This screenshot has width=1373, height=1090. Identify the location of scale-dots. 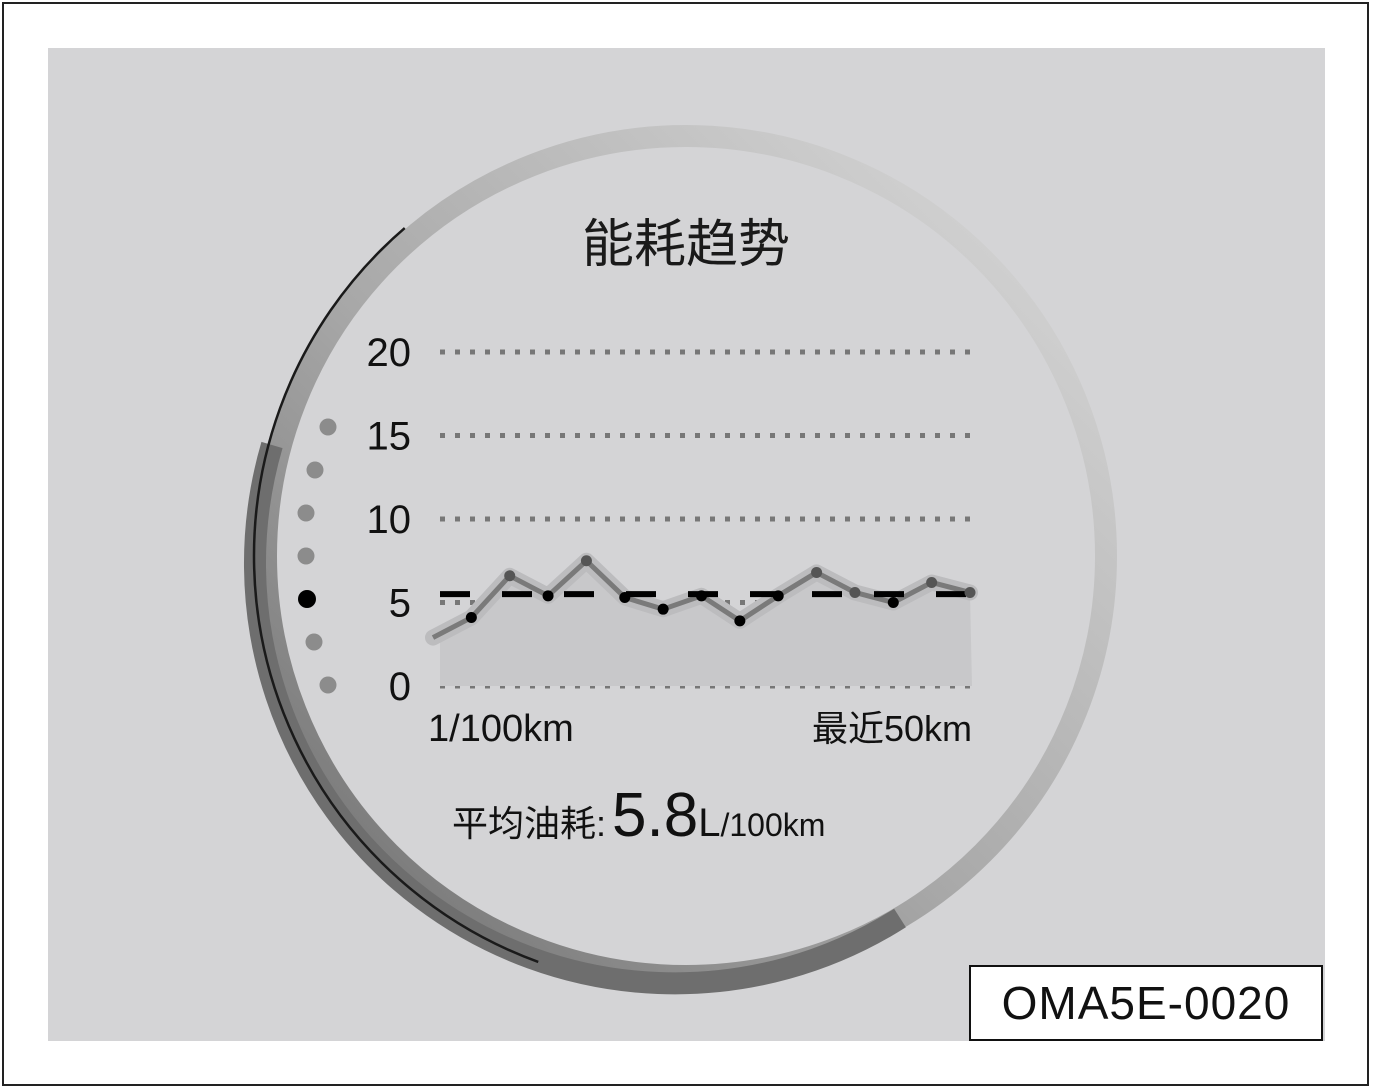
(317, 556).